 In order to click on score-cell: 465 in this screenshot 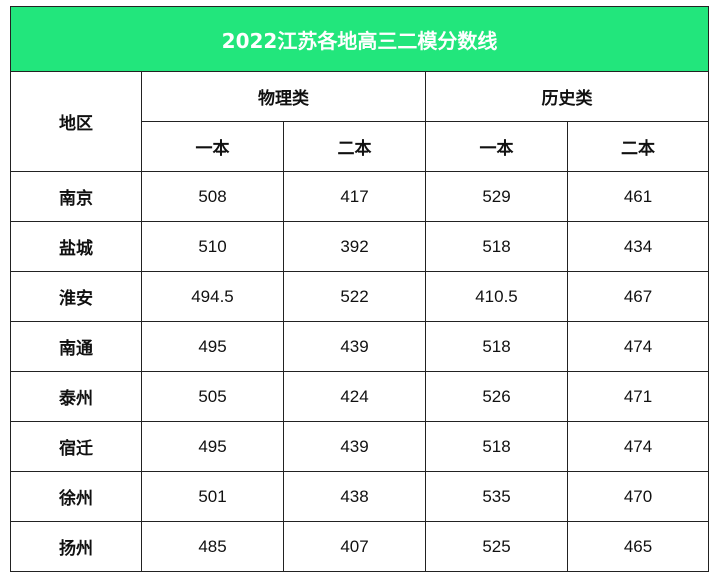, I will do `click(638, 546)`.